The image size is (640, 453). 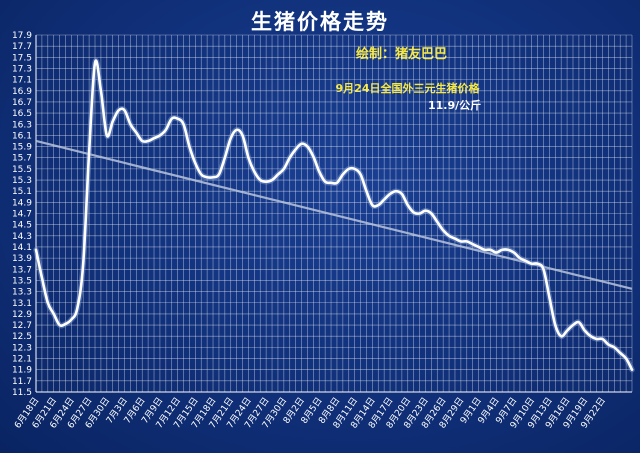 What do you see at coordinates (22, 58) in the screenshot?
I see `y-tick-label: 17.5` at bounding box center [22, 58].